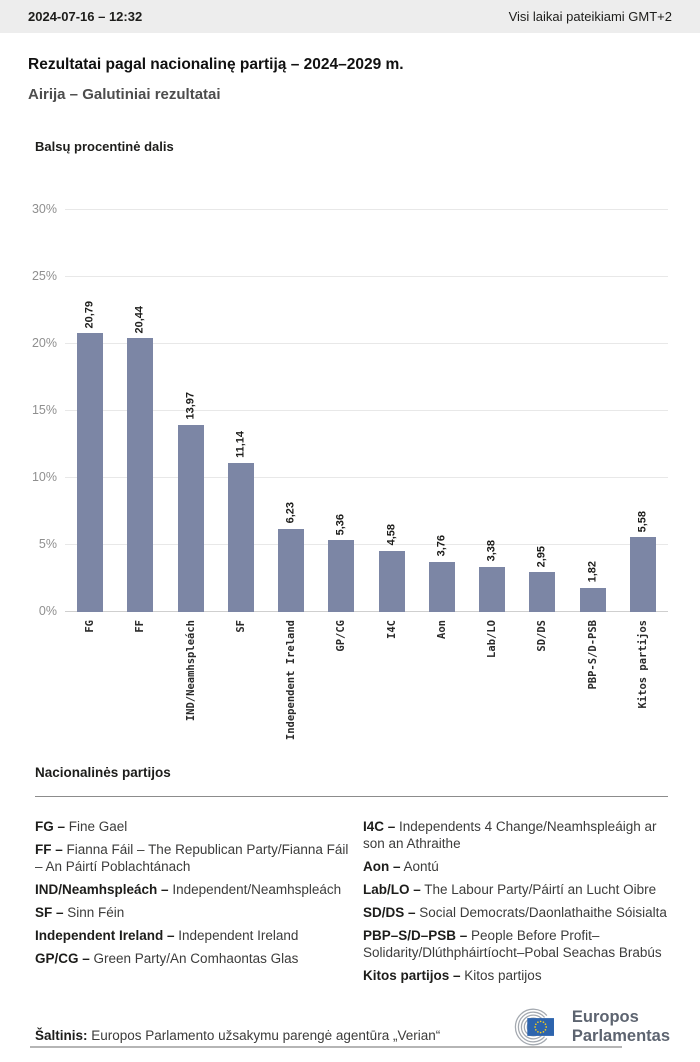 This screenshot has width=700, height=1062. I want to click on legend-term: IND/Neamhspleách –, so click(102, 889).